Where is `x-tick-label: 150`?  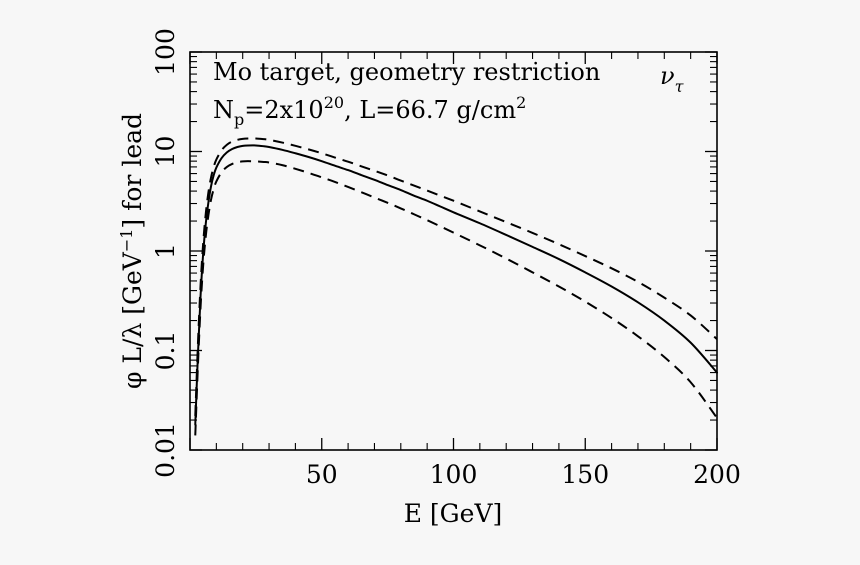 x-tick-label: 150 is located at coordinates (585, 474).